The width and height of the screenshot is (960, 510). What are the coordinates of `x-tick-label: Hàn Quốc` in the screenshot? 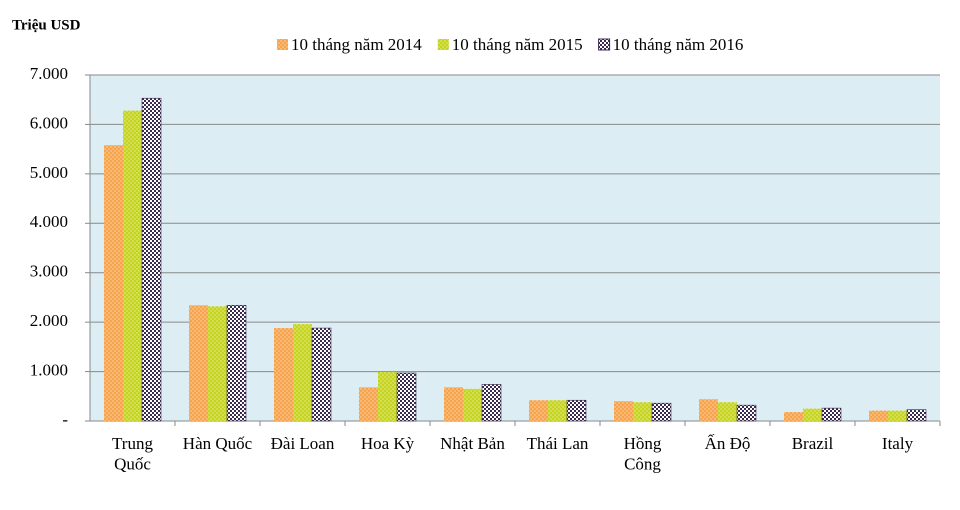 It's located at (218, 443).